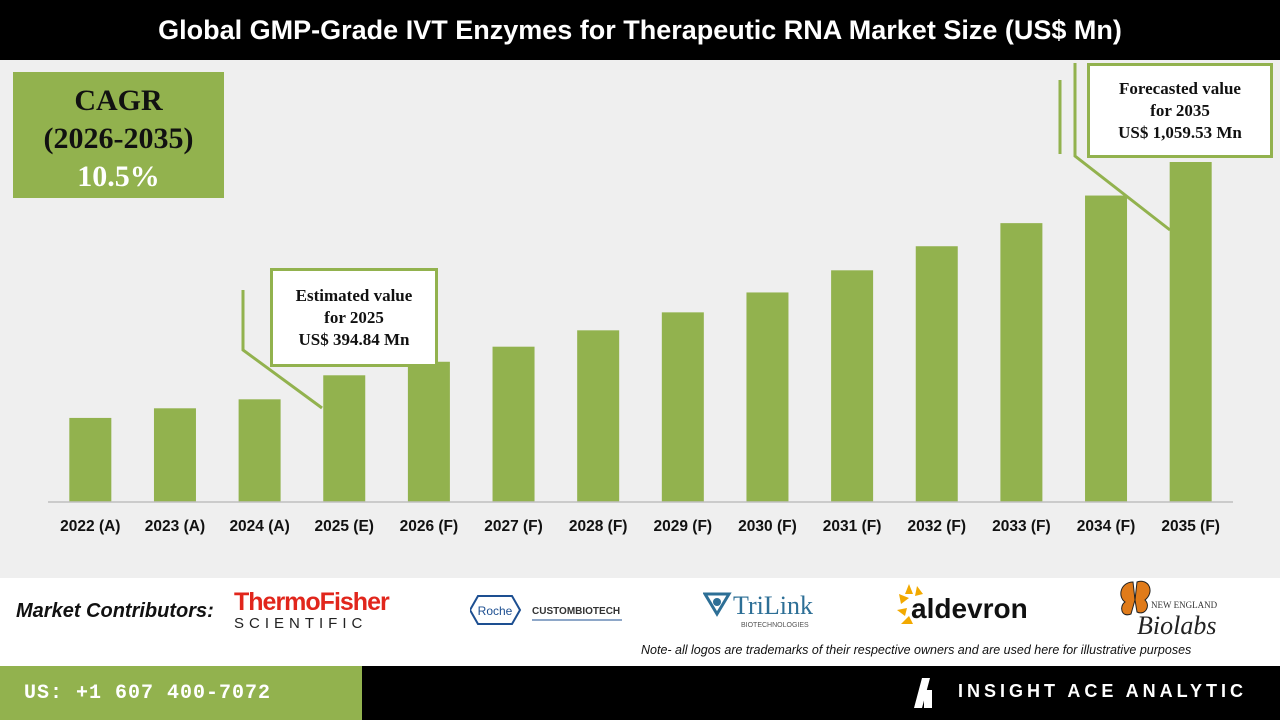  What do you see at coordinates (910, 604) in the screenshot?
I see `aldevron-sun-icon` at bounding box center [910, 604].